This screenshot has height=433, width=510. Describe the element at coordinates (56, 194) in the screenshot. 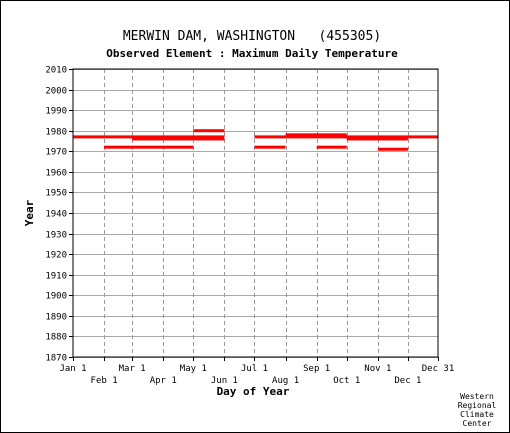

I see `y-tick-label-1950: 1950` at that location.